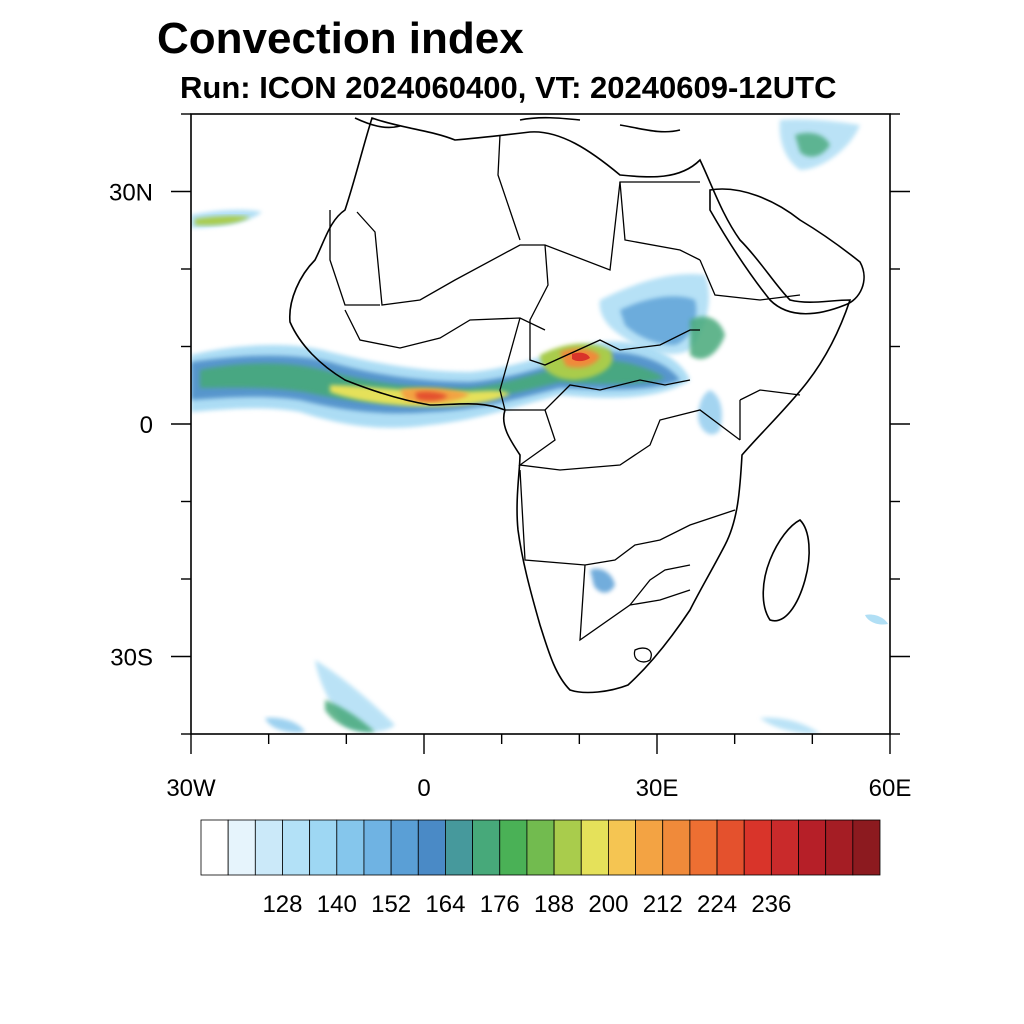 This screenshot has height=1024, width=1024. I want to click on lon-tick-label: 0, so click(423, 788).